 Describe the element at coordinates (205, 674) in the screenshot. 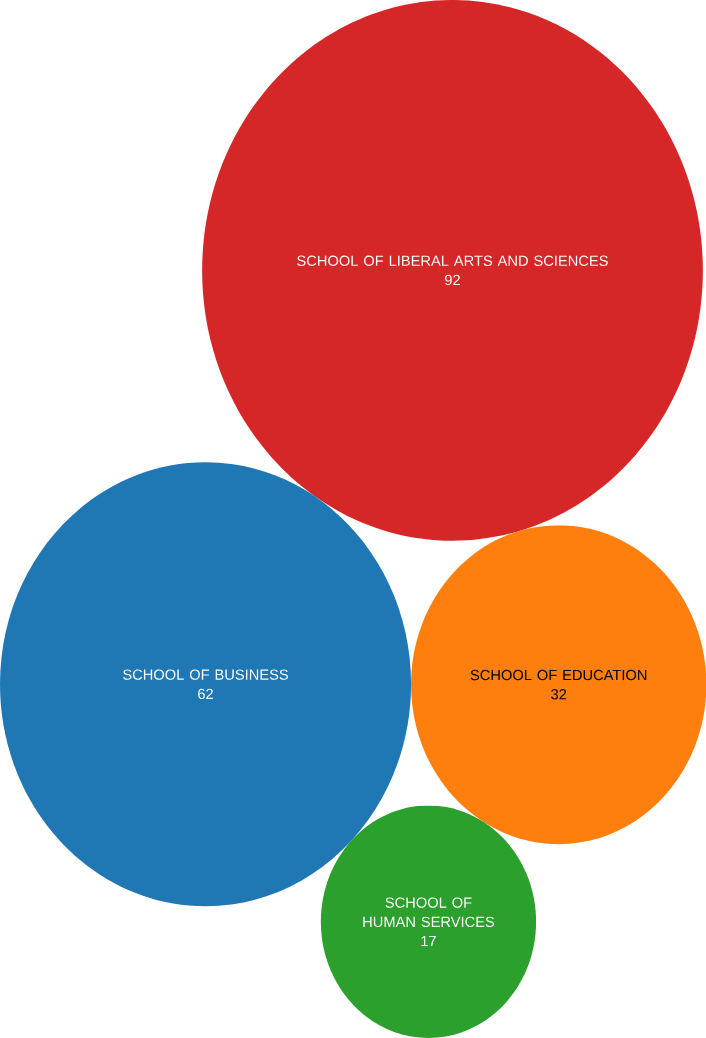

I see `category-label: SCHOOL OF BUSINESS` at that location.